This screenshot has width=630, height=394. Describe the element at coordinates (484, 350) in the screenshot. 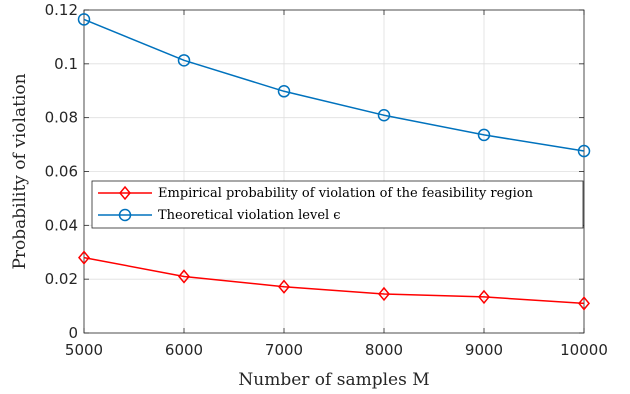

I see `x-tick-label: 9000` at that location.